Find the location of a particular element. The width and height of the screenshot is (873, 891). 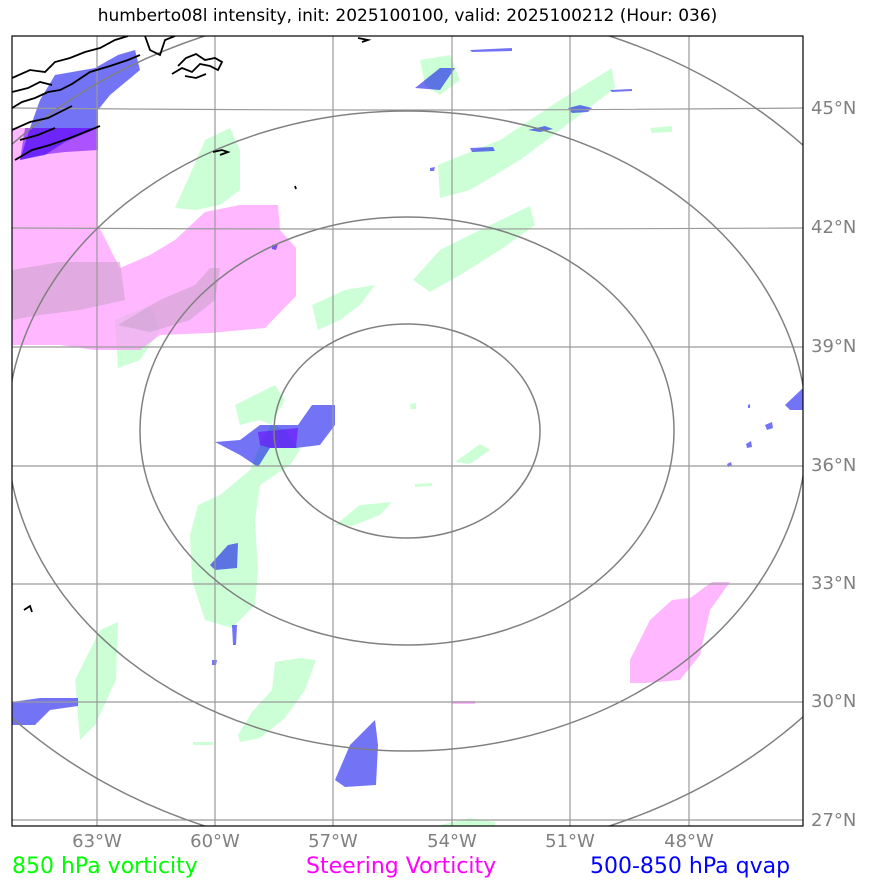

qvap-dense-fill is located at coordinates (159, 288).